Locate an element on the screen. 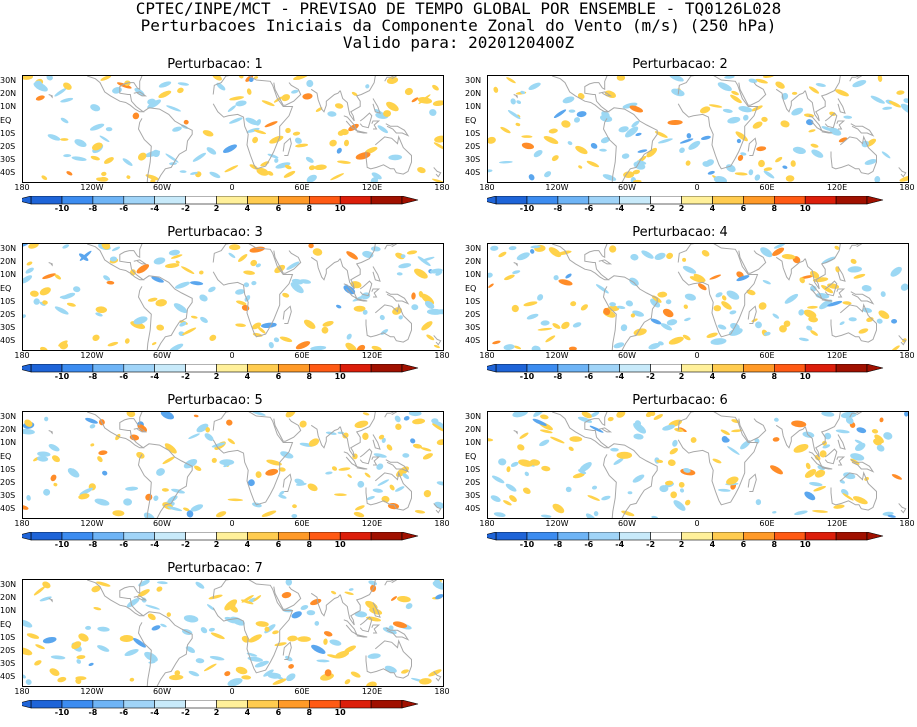 This screenshot has width=917, height=727. colorbar-tick-label: 10 is located at coordinates (805, 208).